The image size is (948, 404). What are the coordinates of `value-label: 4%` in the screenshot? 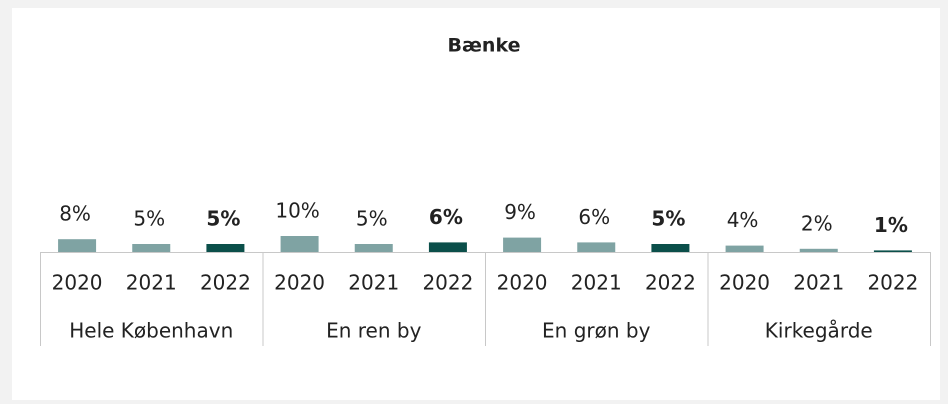 It's located at (743, 220).